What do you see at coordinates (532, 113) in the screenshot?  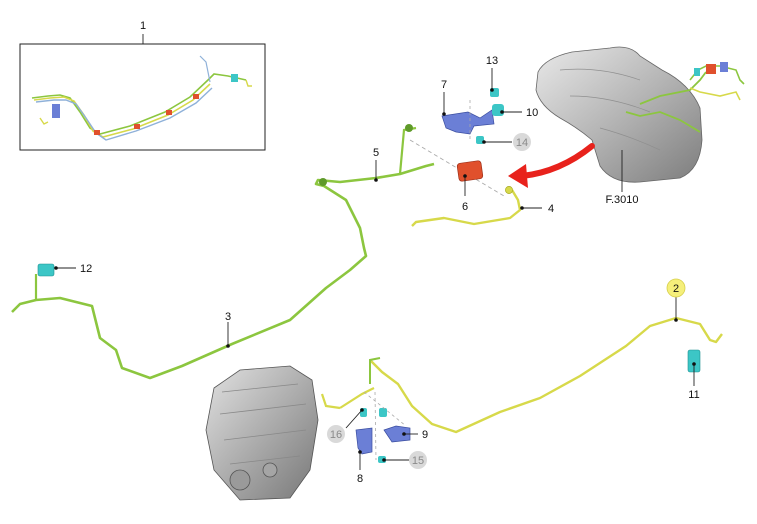 I see `callout-10: 10` at bounding box center [532, 113].